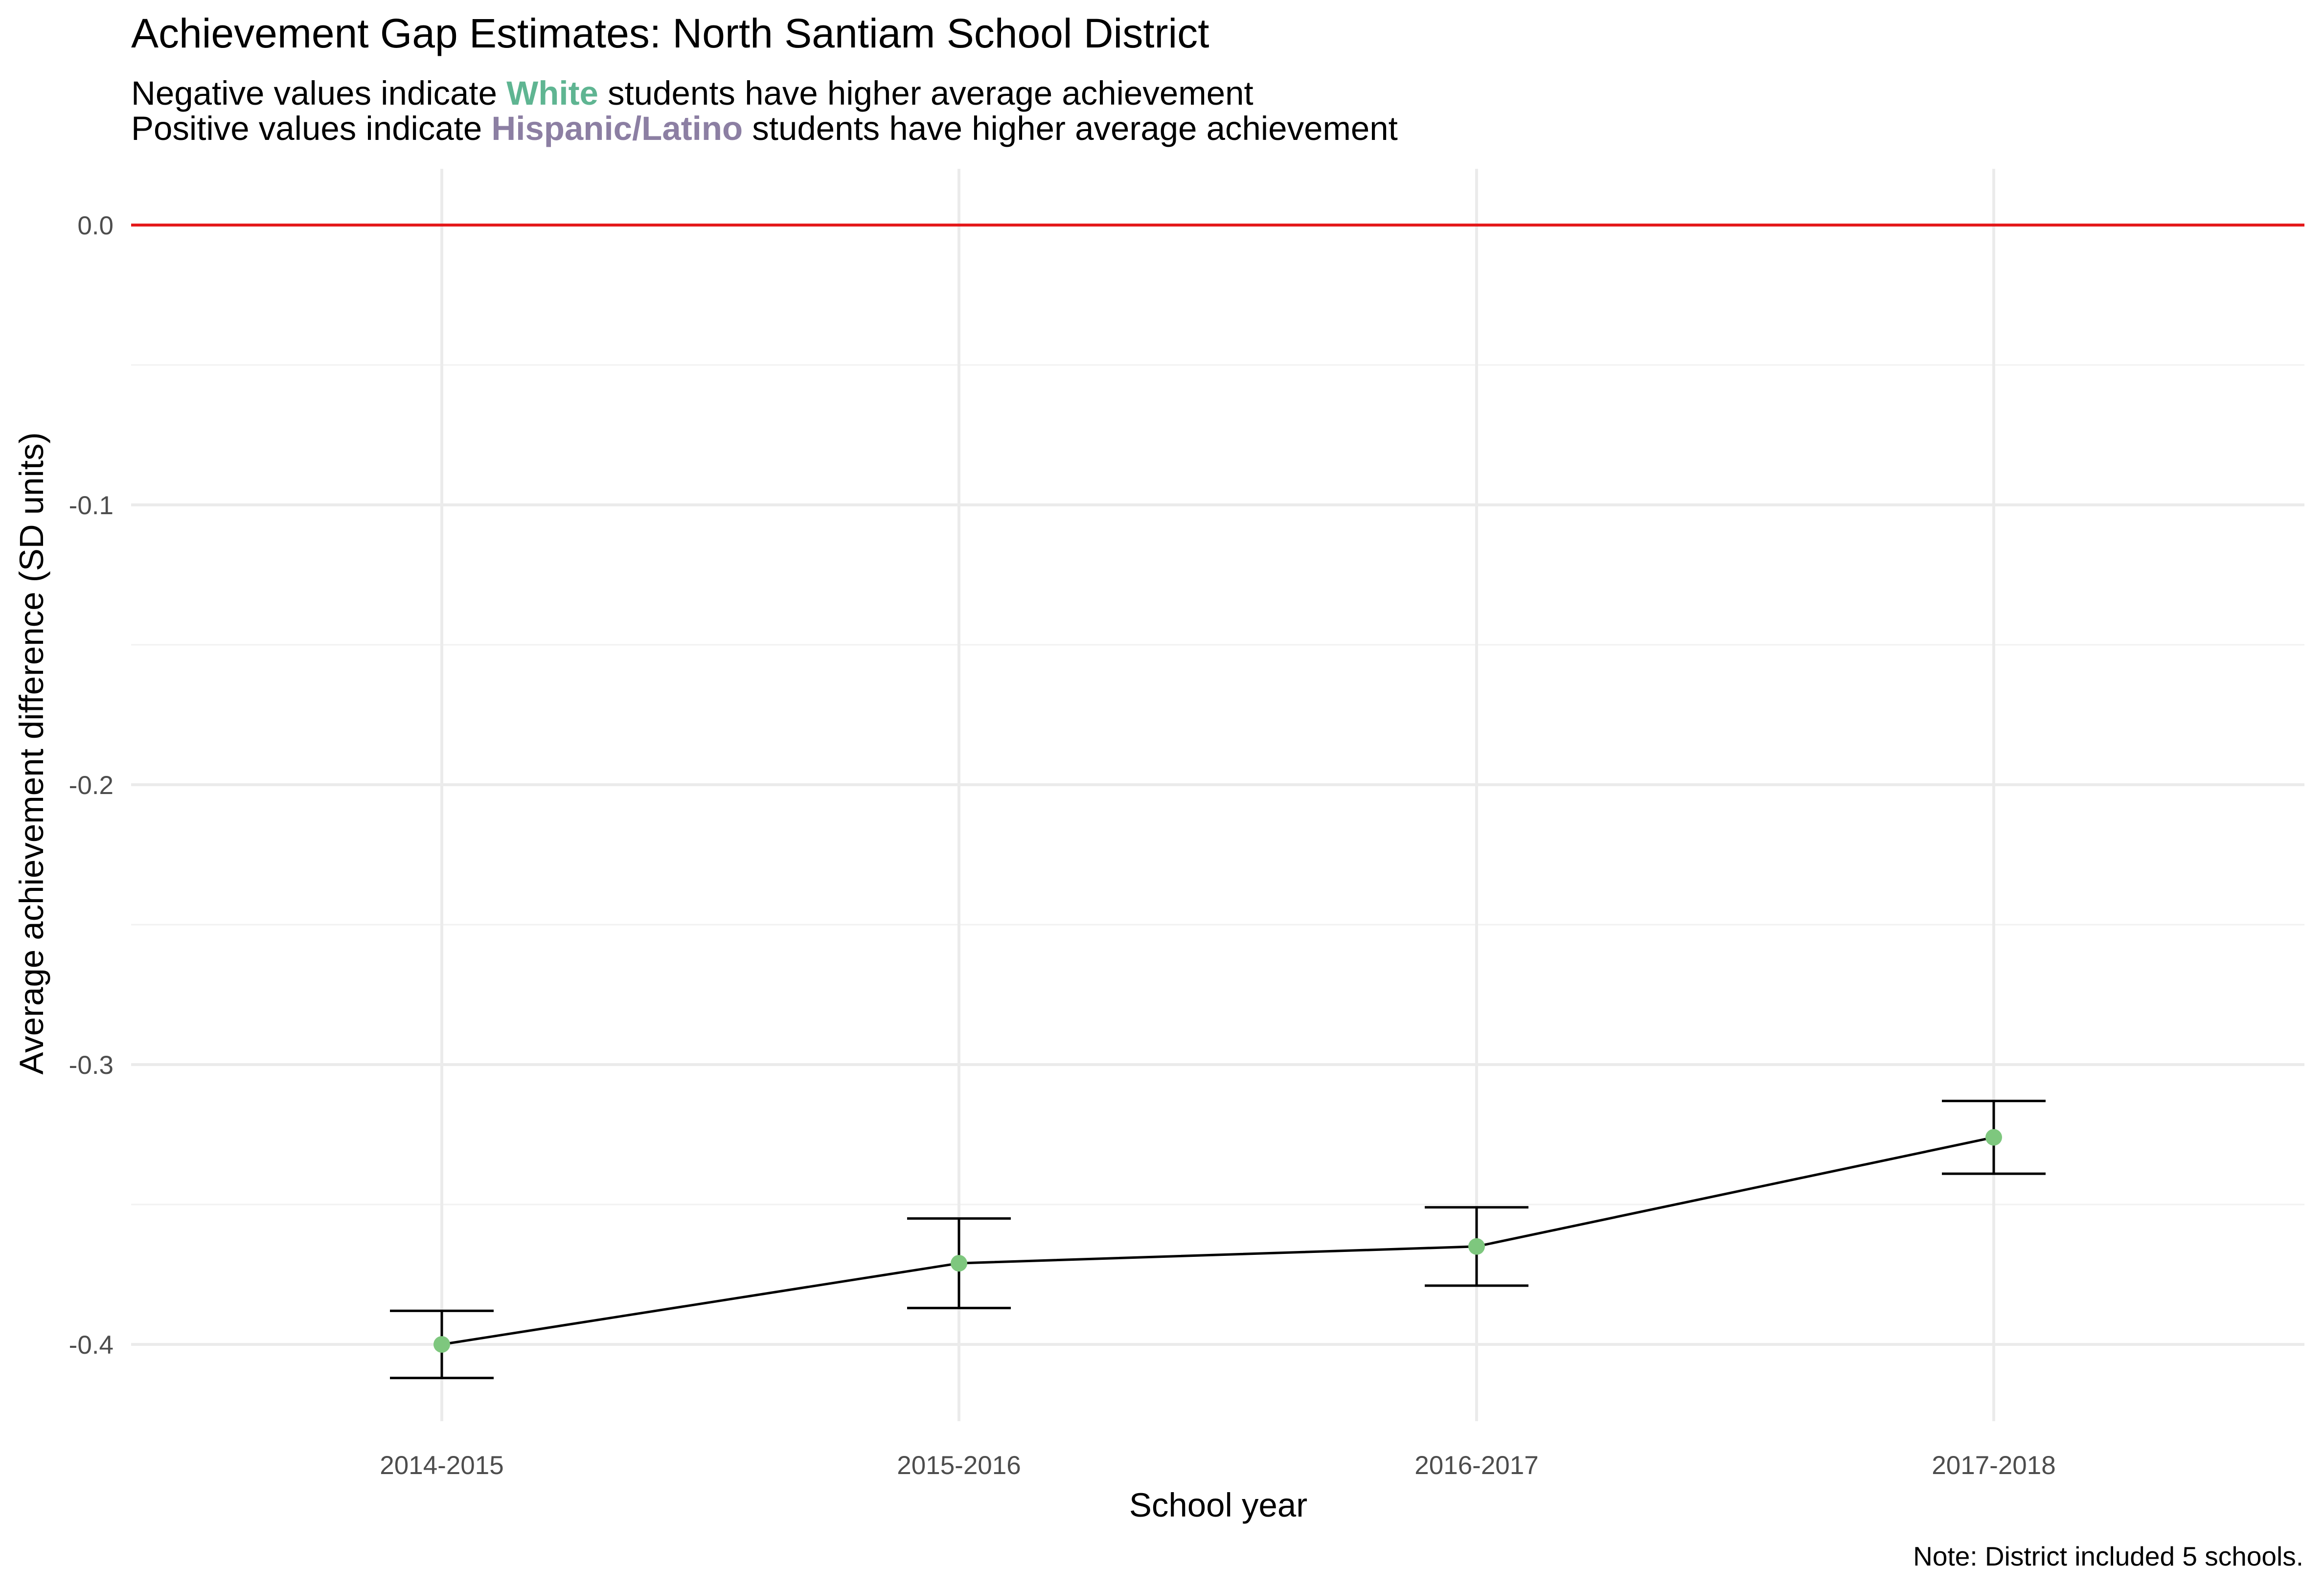 The width and height of the screenshot is (2324, 1590). I want to click on y-axis-ticks: 0.0 -0.1 -0.2 -0.3 -0.4, so click(92, 786).